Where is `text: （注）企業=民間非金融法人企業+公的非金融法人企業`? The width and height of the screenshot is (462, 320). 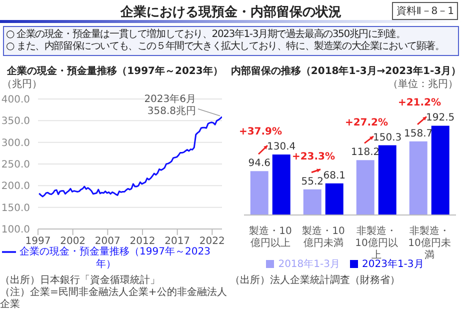
text: （注）企業=民間非金融法人企業+公的非金融法人企業 is located at coordinates (114, 299).